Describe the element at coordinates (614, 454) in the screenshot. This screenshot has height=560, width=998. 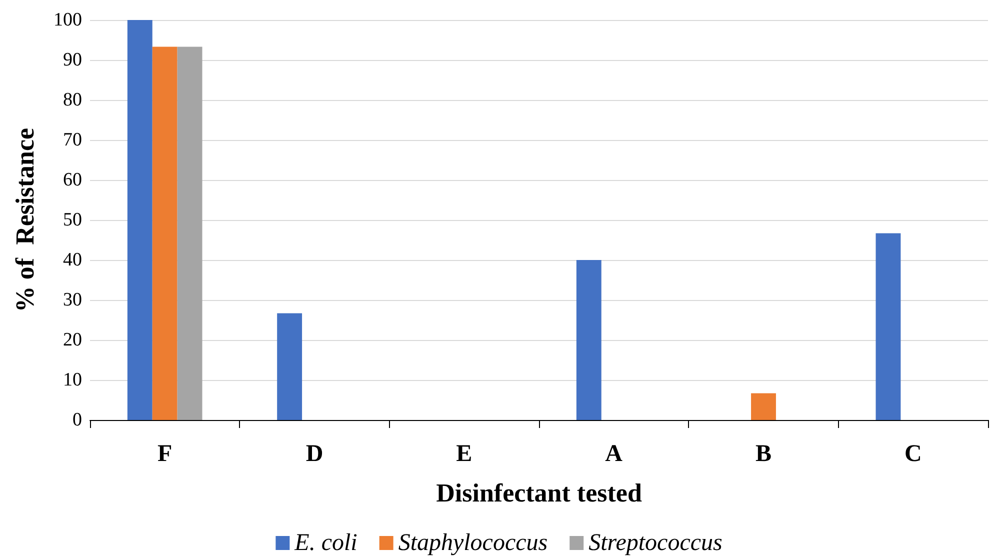
I see `x-tick-label: A` at that location.